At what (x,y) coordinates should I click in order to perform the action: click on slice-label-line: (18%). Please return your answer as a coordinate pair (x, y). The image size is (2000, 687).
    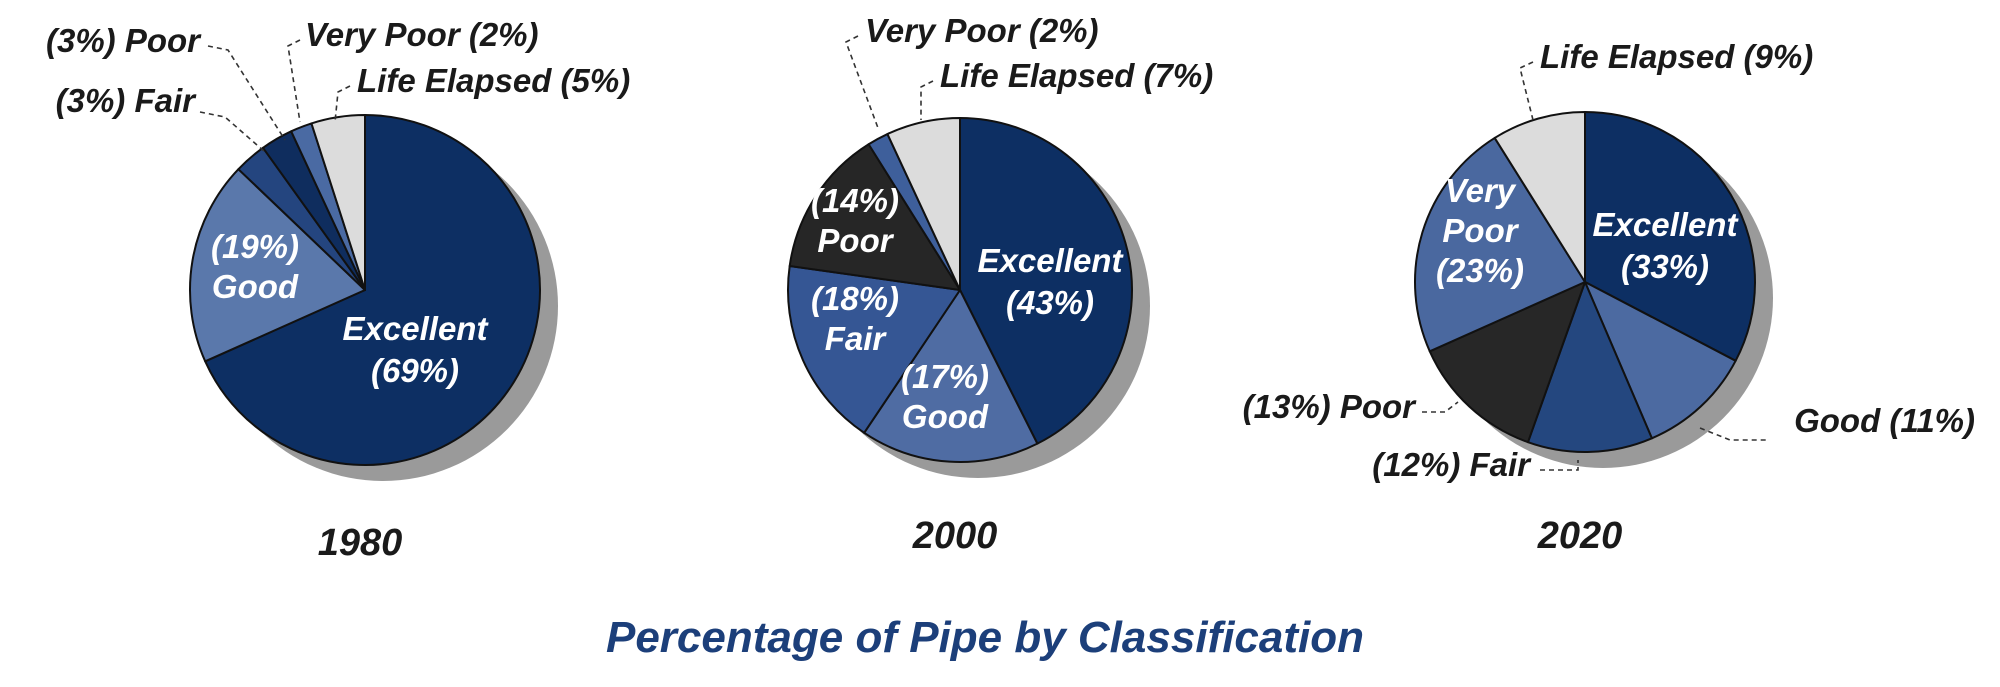
    Looking at the image, I should click on (855, 298).